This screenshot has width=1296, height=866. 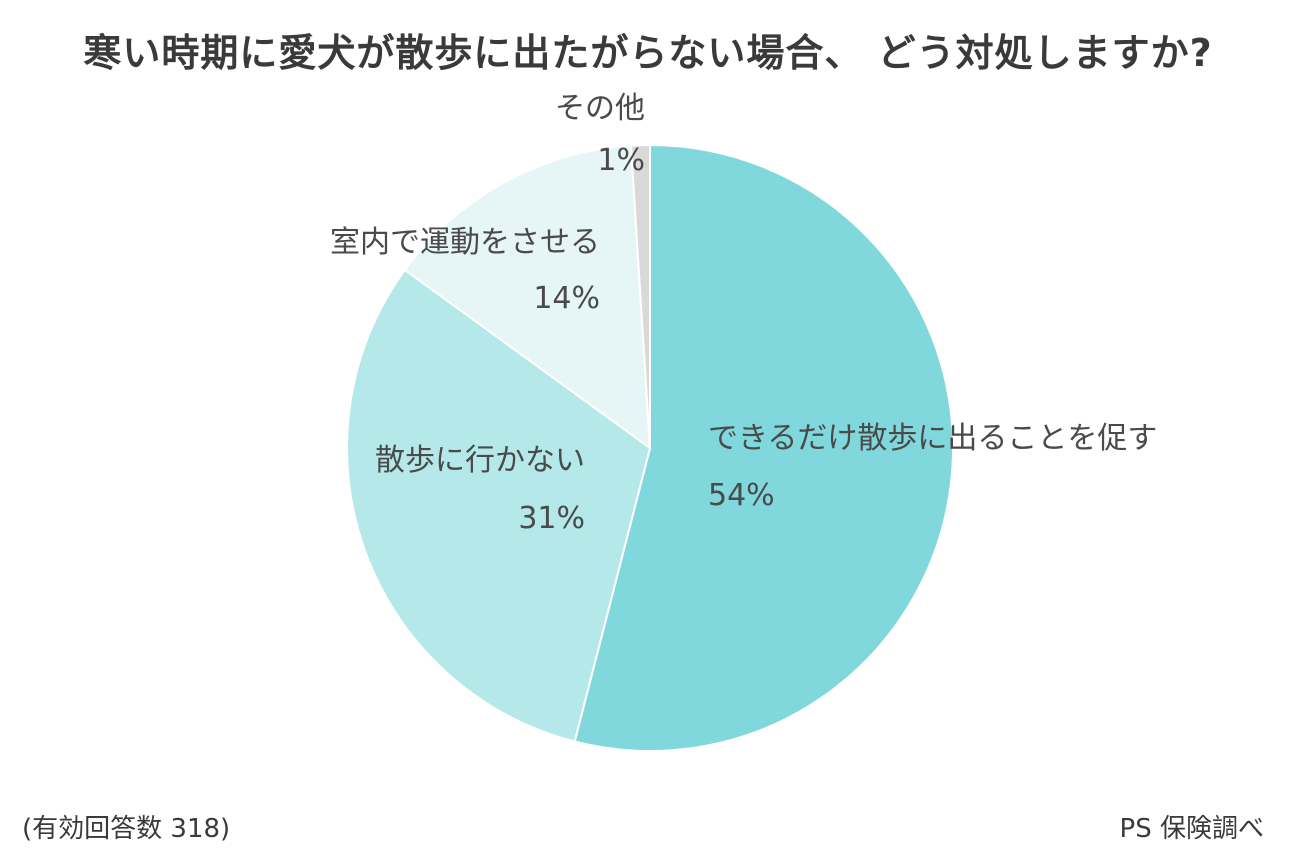 I want to click on source-credit: PS 保険調べ, so click(x=1191, y=829).